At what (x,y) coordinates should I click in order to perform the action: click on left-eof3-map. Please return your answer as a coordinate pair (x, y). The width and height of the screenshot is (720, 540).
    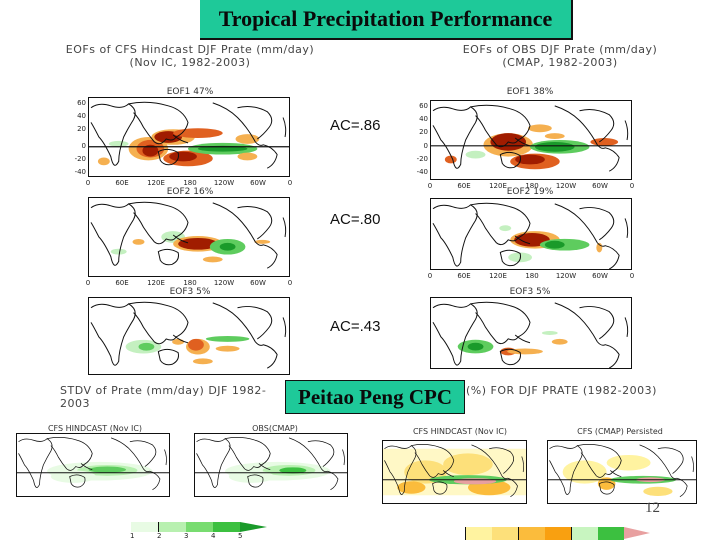
    Looking at the image, I should click on (189, 336).